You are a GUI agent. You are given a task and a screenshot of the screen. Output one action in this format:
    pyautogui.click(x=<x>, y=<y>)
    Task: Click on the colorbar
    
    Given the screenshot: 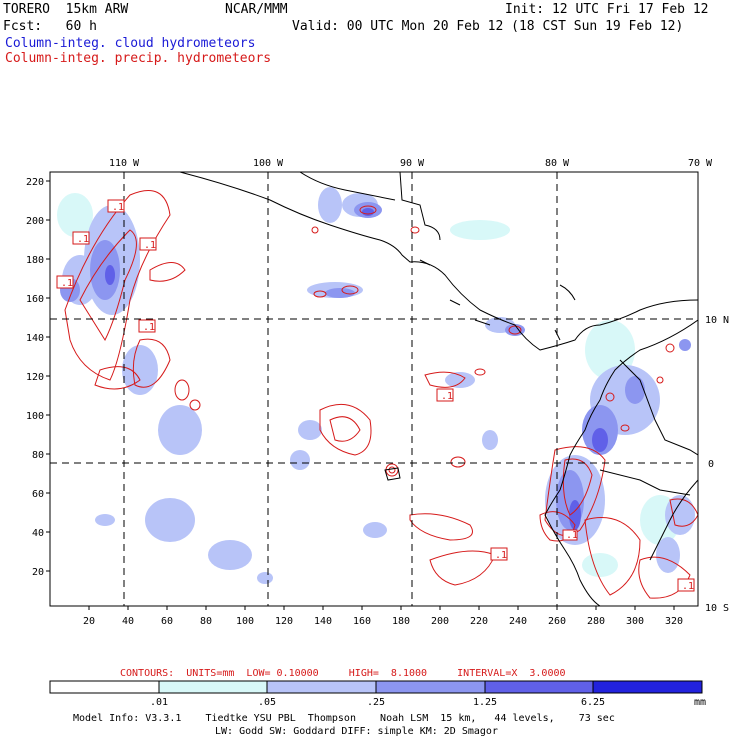 What is the action you would take?
    pyautogui.click(x=376, y=687)
    